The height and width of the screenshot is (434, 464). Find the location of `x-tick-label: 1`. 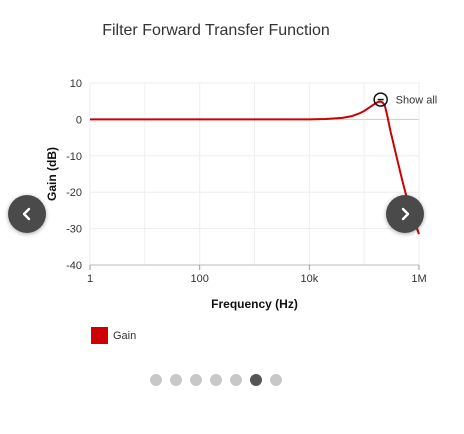

x-tick-label: 1 is located at coordinates (90, 279).